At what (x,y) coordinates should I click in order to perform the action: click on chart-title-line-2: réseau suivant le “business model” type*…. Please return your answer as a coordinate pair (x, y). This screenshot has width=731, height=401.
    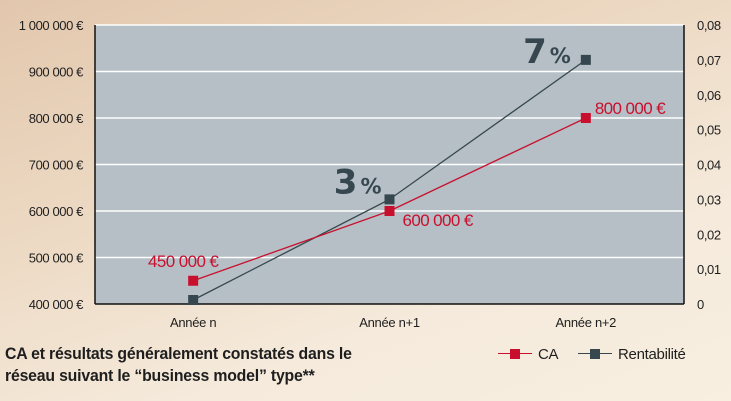
    Looking at the image, I should click on (160, 375).